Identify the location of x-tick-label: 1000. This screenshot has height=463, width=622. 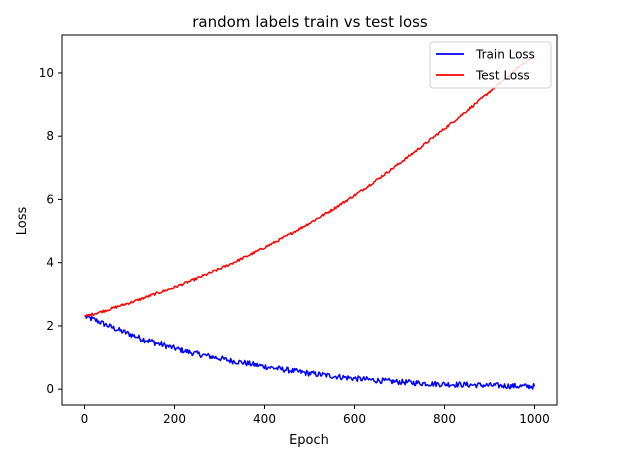
(534, 419).